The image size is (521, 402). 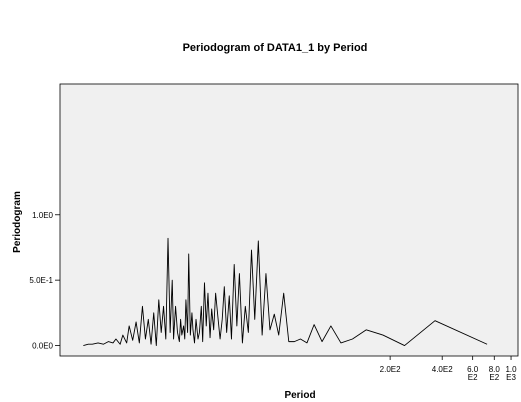 What do you see at coordinates (42, 215) in the screenshot?
I see `y-tick-label: 1.0E0` at bounding box center [42, 215].